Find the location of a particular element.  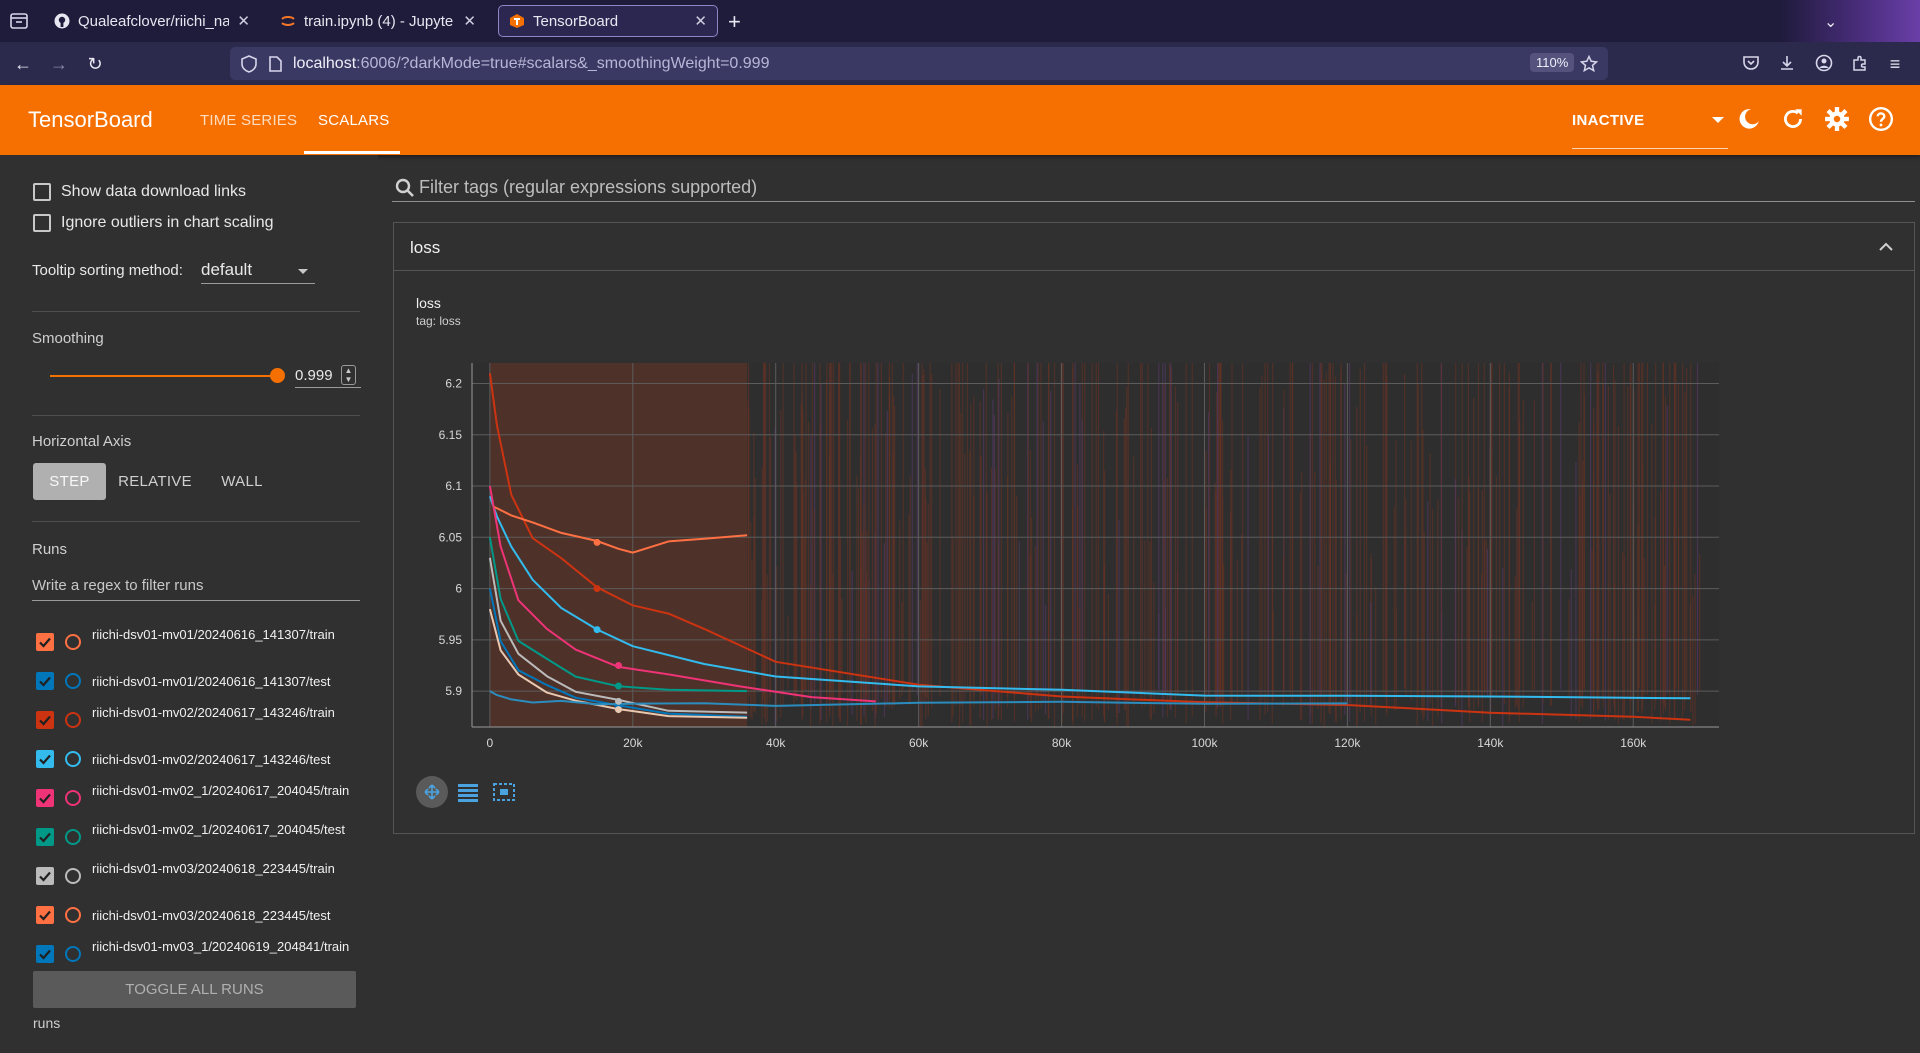

smoothing-slider-thumb is located at coordinates (277, 375).